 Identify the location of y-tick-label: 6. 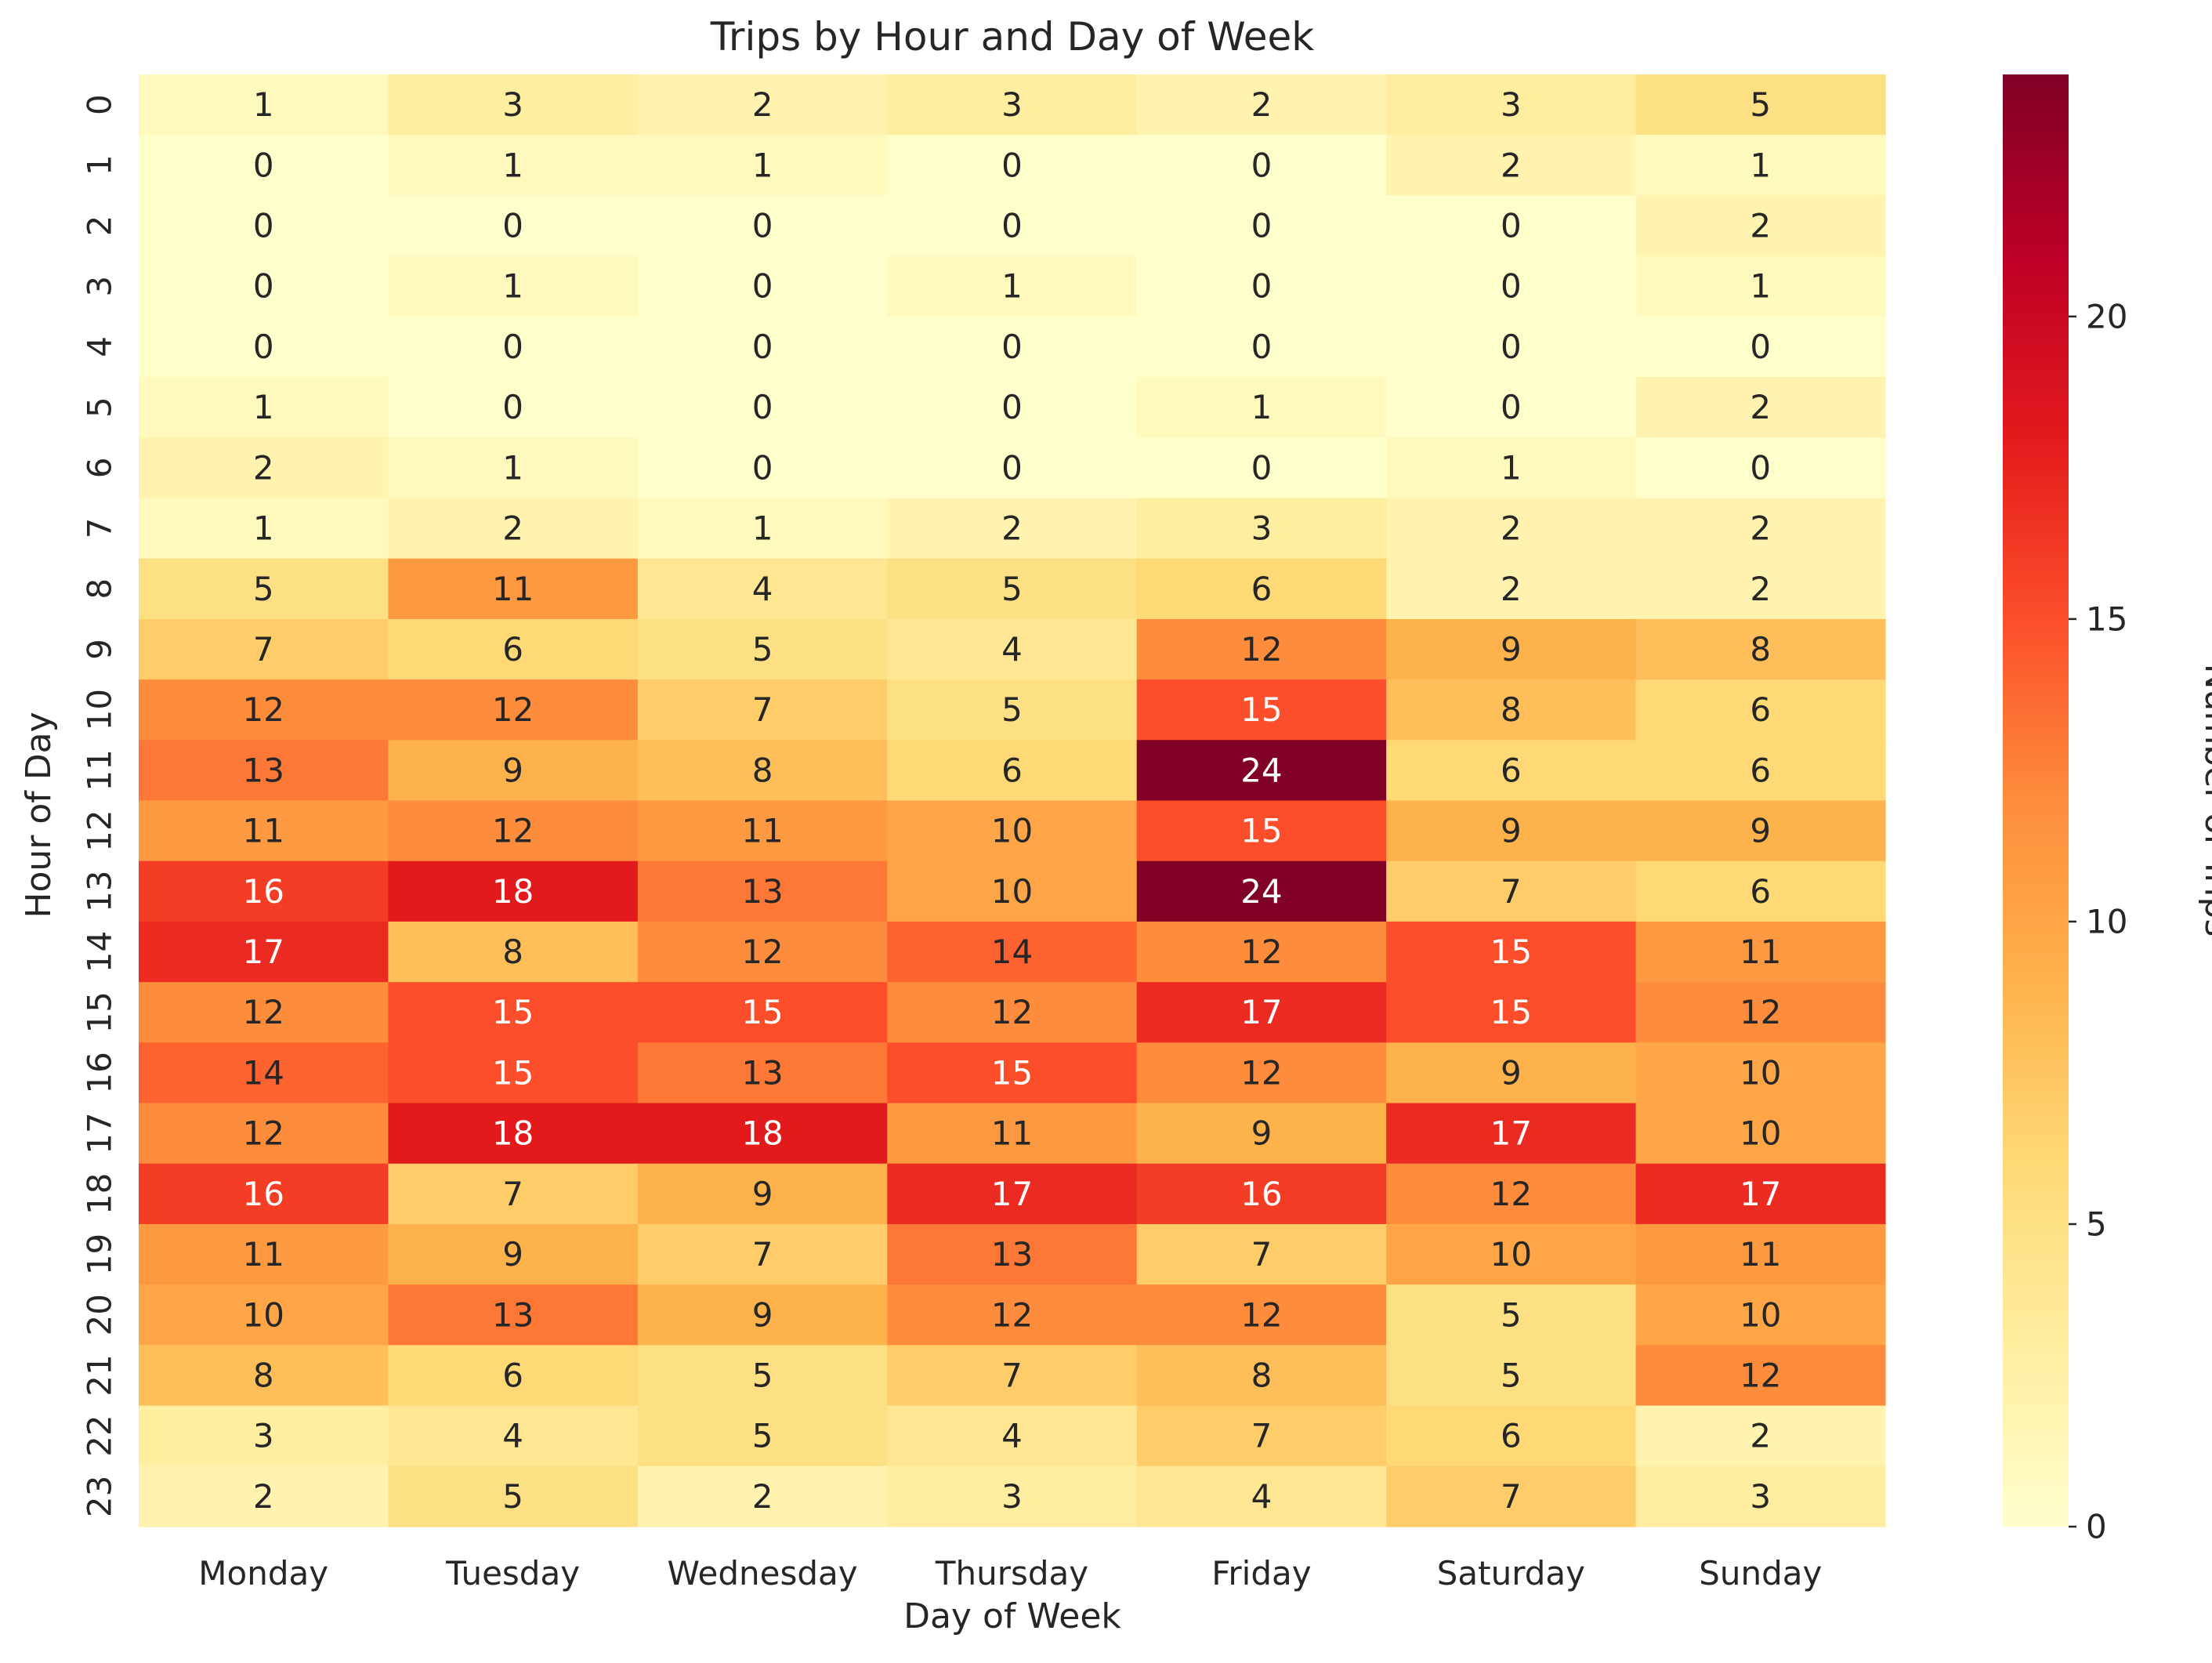
(100, 467).